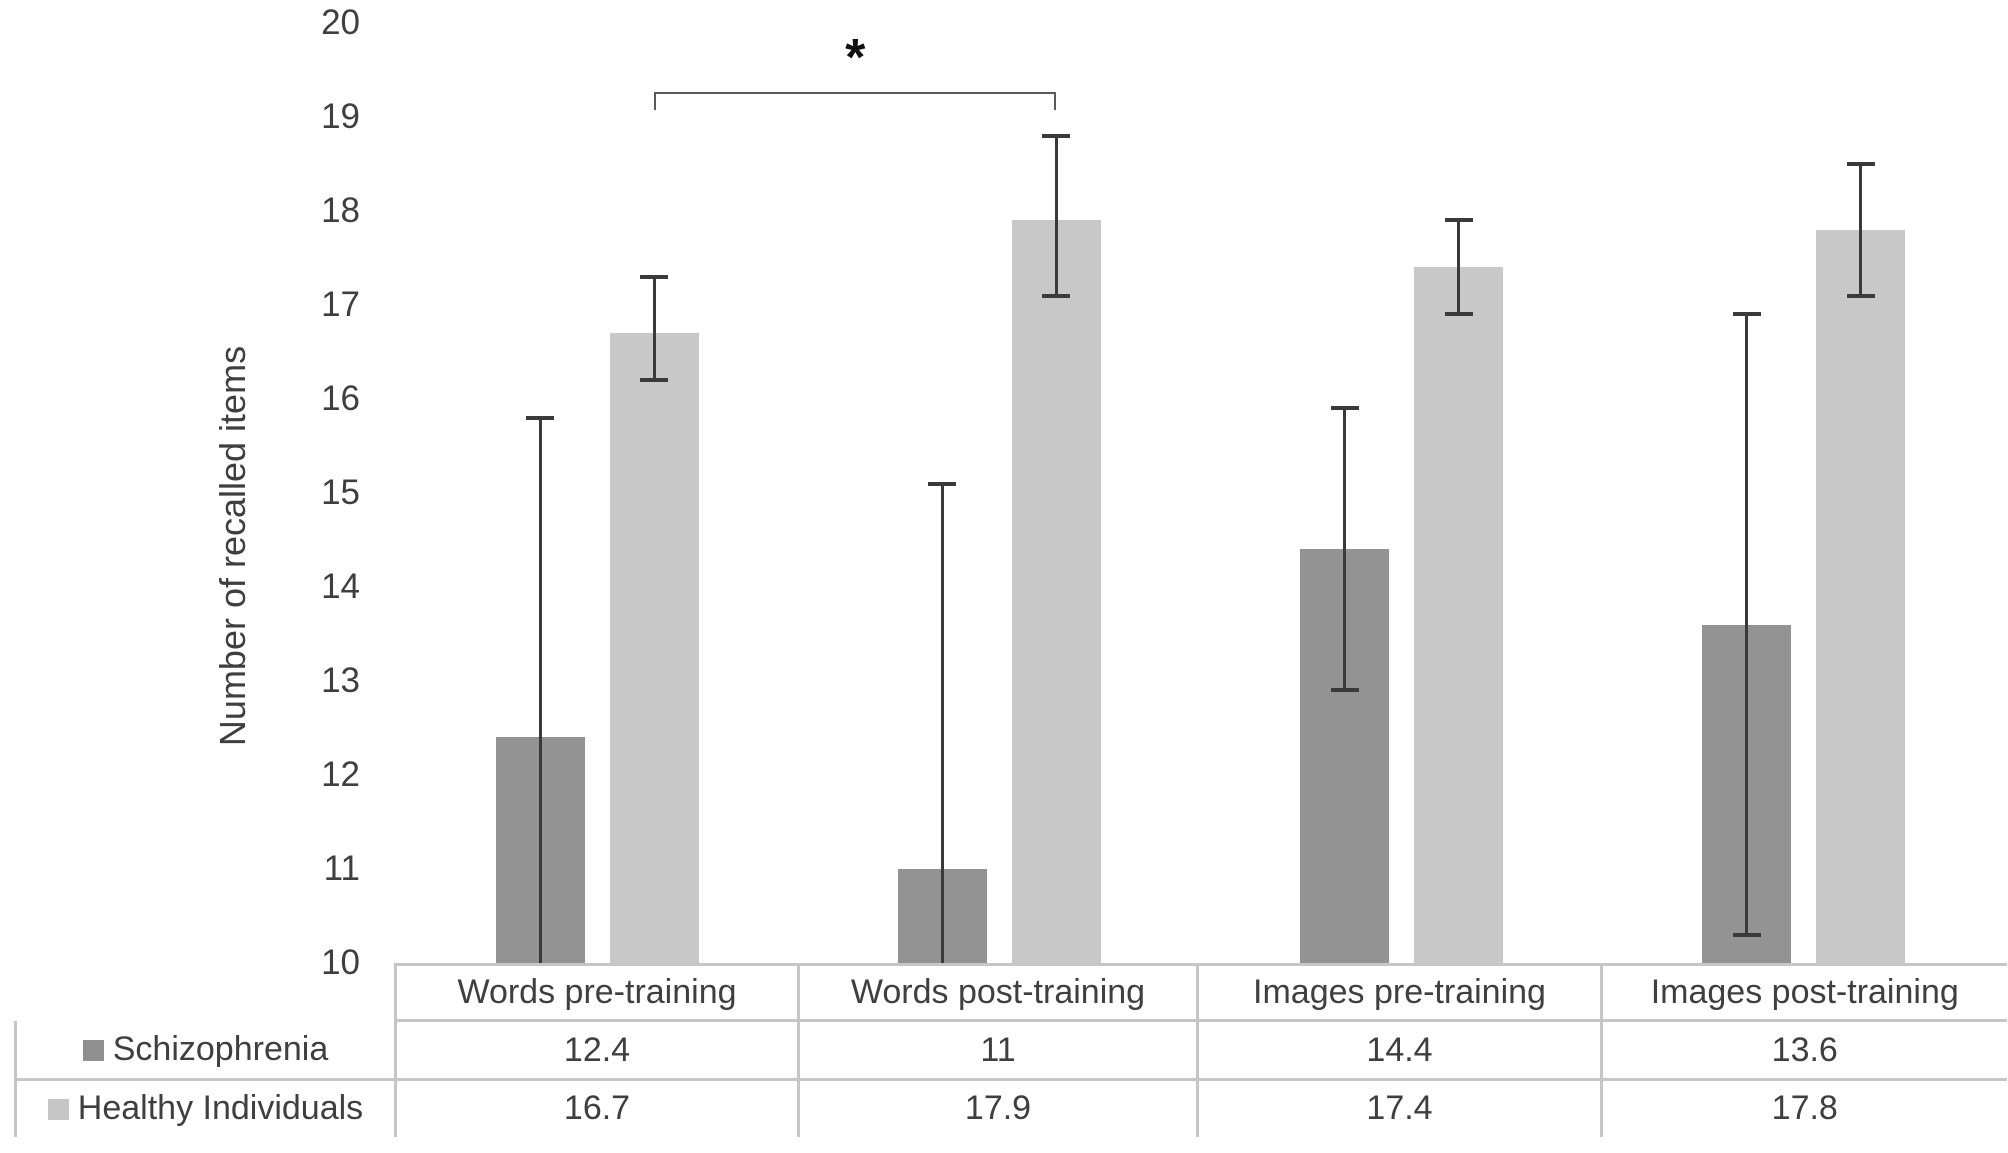 The width and height of the screenshot is (2008, 1153). What do you see at coordinates (220, 1108) in the screenshot?
I see `legend-series-name: Healthy Individuals` at bounding box center [220, 1108].